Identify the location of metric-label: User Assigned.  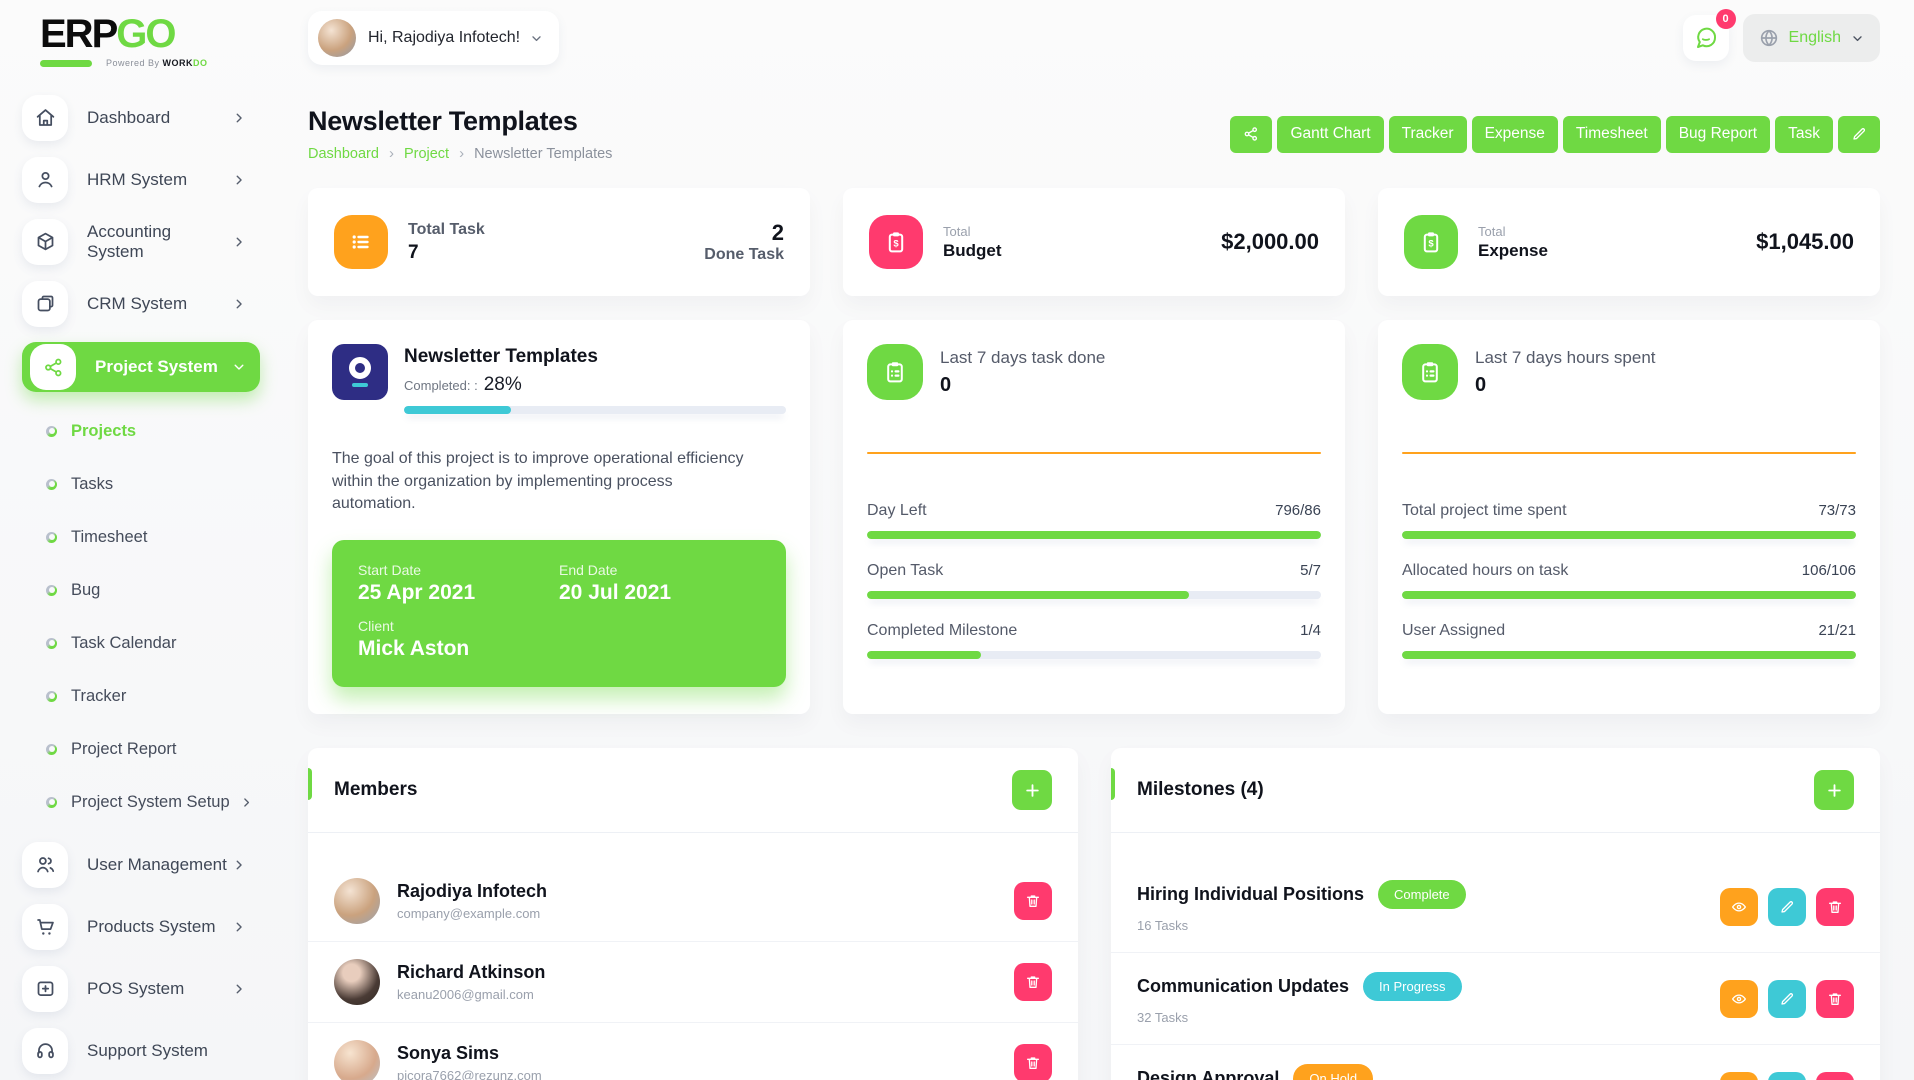
(1454, 630).